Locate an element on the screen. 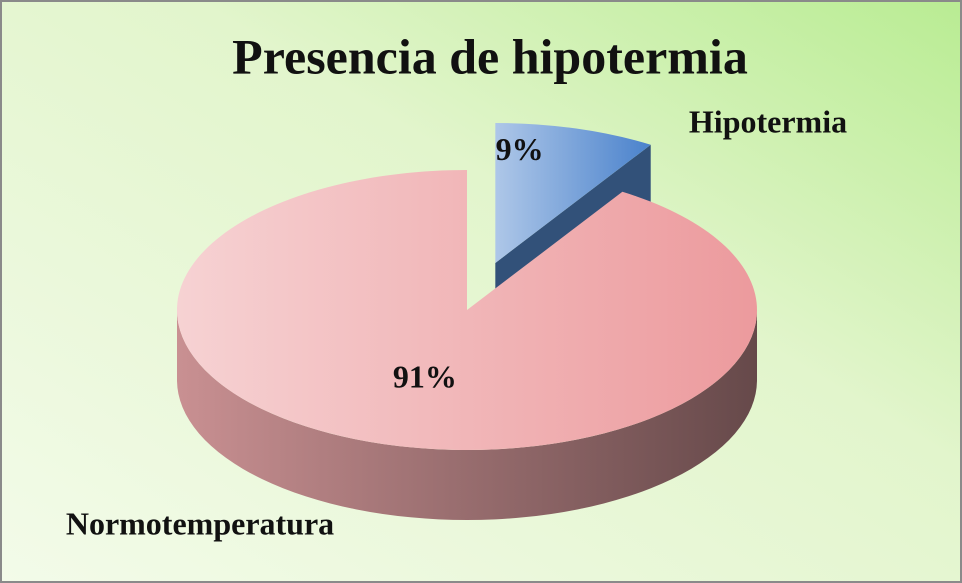 The height and width of the screenshot is (583, 962). category-label: Hipotermia is located at coordinates (768, 121).